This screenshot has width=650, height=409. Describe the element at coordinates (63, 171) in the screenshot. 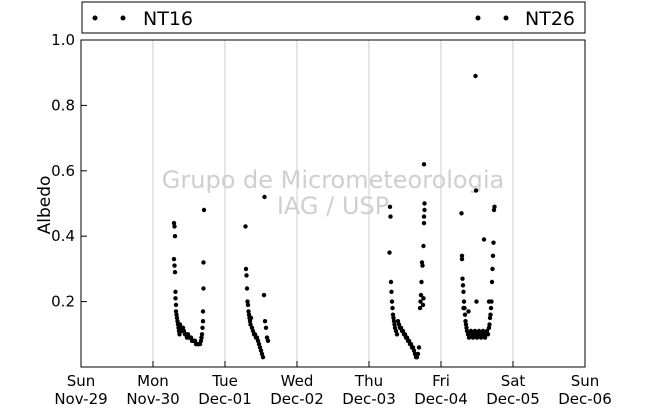

I see `y-tick-label: 0.6` at that location.